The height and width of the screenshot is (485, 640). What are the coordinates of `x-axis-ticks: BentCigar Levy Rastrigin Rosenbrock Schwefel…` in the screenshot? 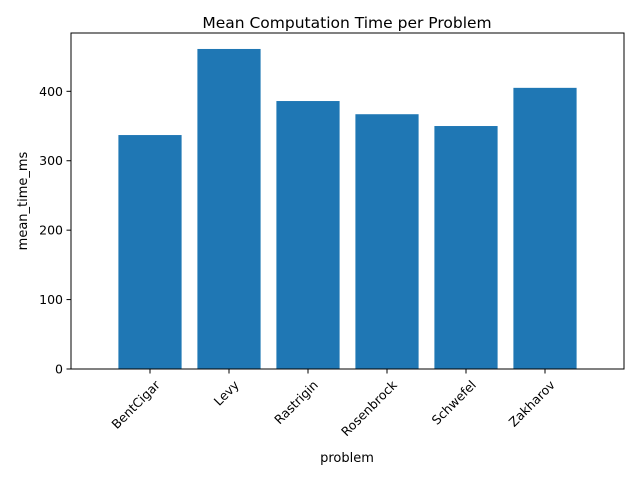 It's located at (333, 404).